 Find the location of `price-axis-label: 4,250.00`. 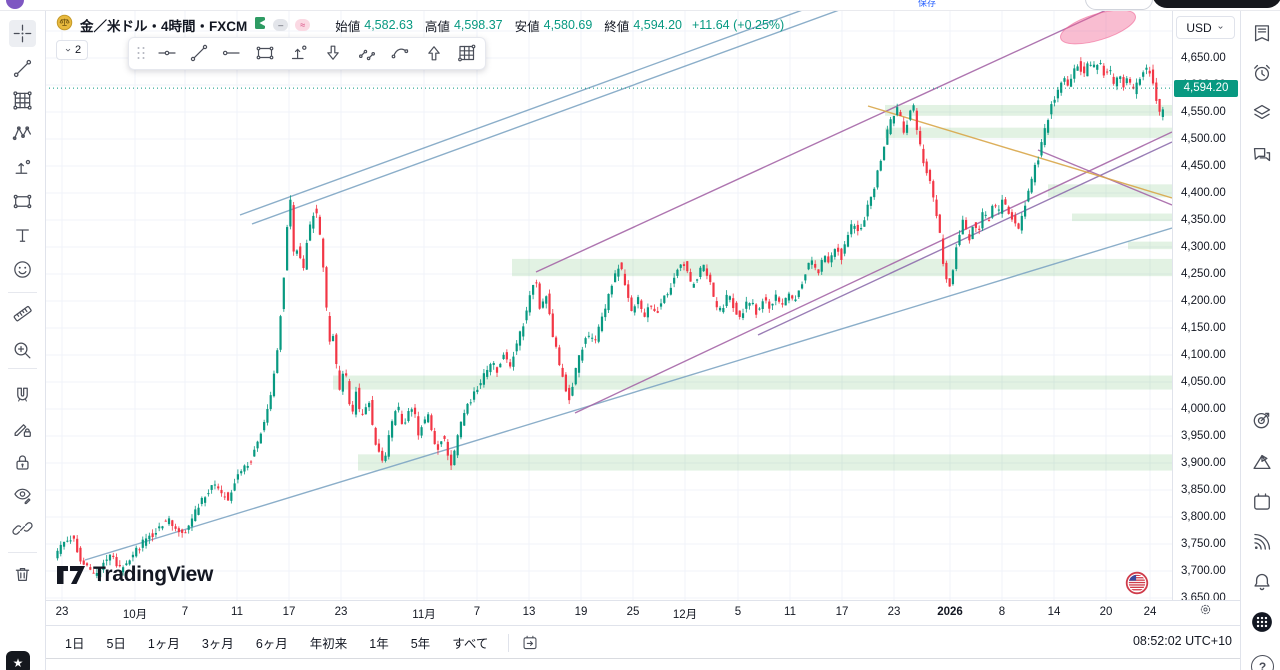

price-axis-label: 4,250.00 is located at coordinates (1203, 273).